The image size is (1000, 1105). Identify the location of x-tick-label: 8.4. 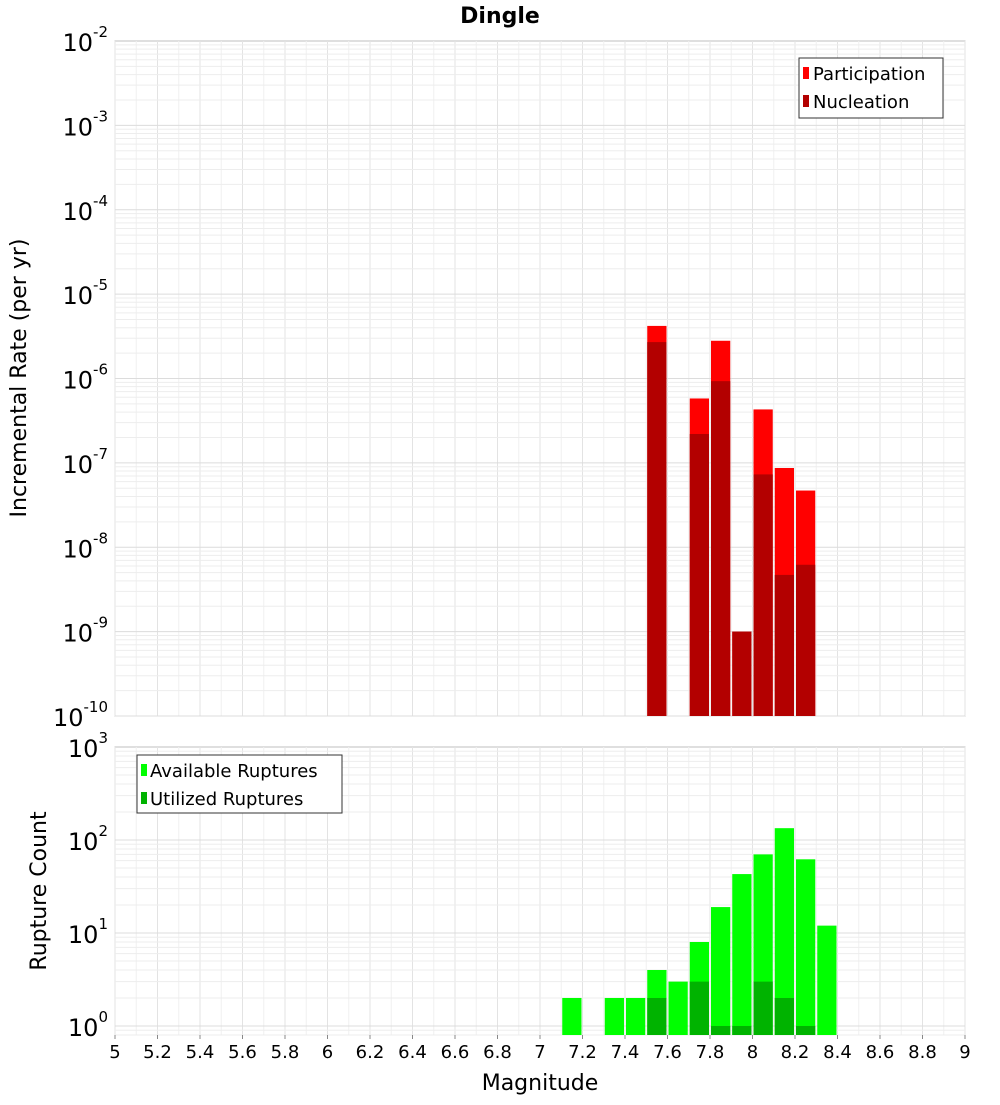
(837, 1052).